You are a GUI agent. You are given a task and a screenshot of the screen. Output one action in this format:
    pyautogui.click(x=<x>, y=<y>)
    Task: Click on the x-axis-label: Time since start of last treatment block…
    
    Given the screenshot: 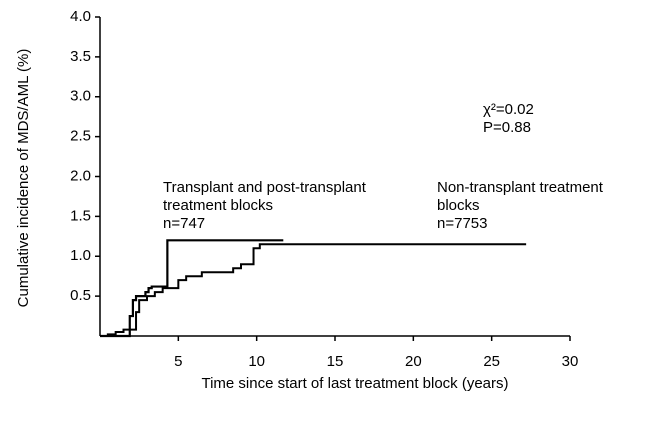 What is the action you would take?
    pyautogui.click(x=354, y=383)
    